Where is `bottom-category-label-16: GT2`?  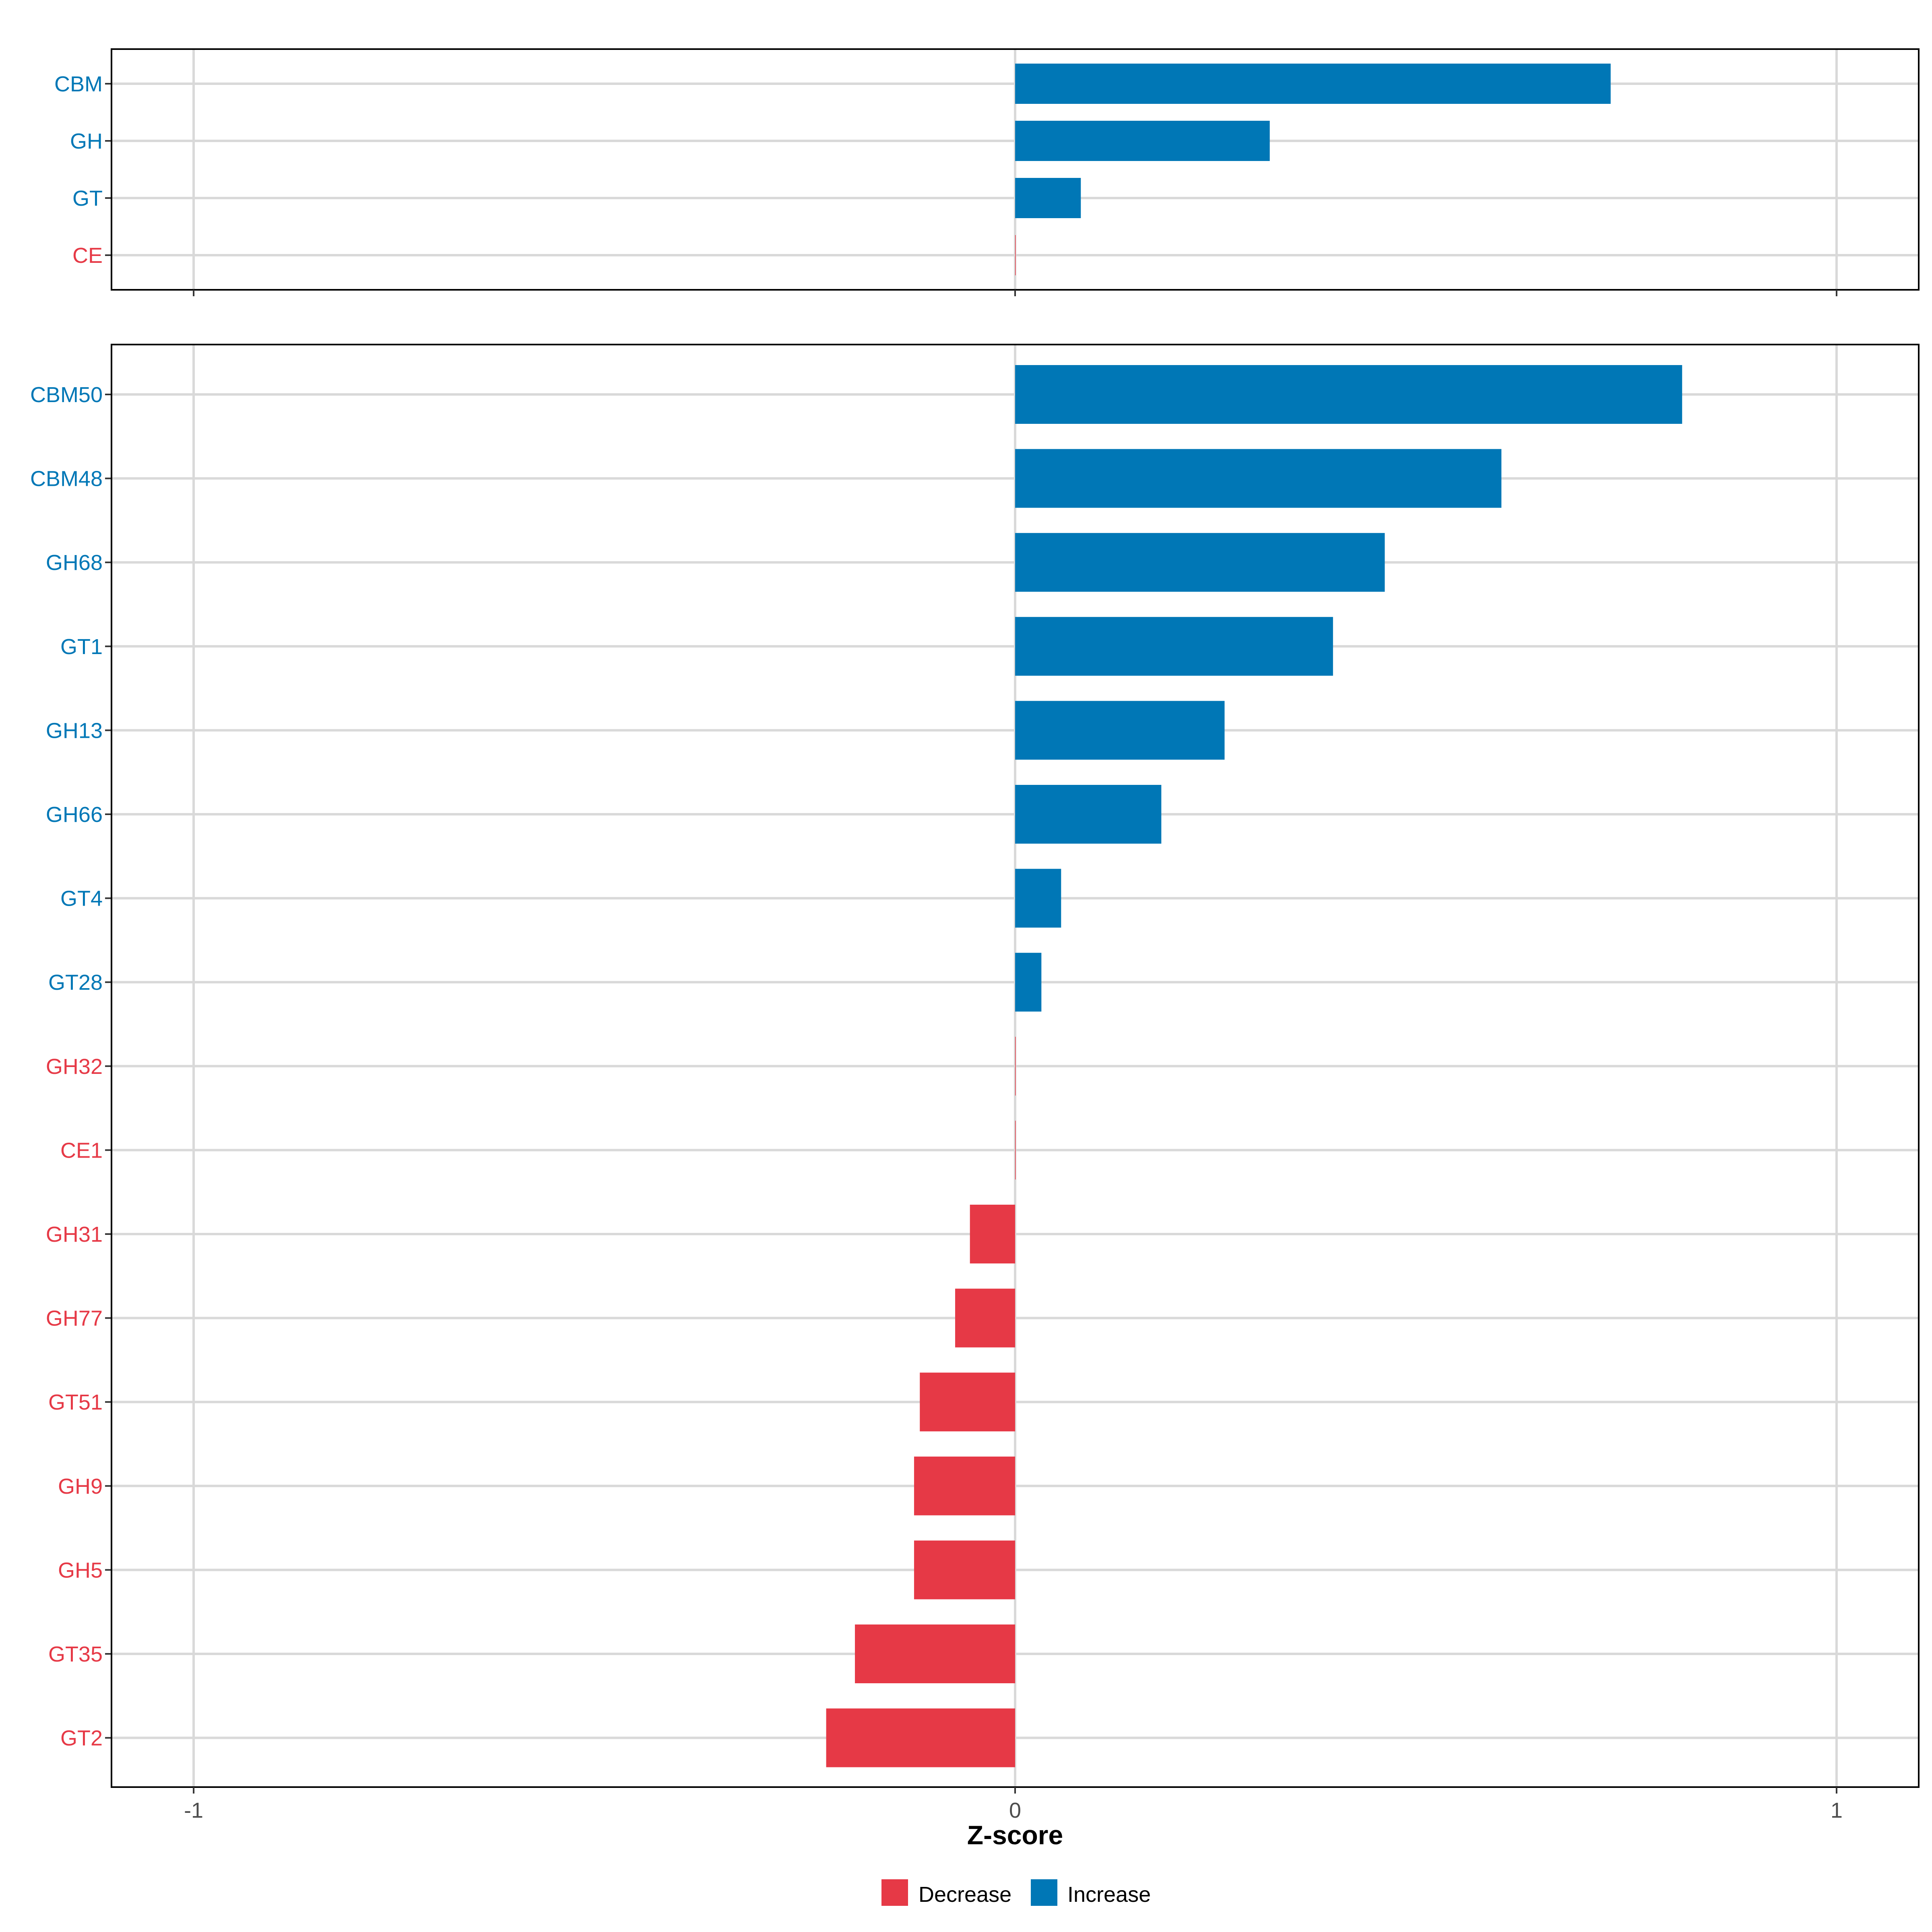
bottom-category-label-16: GT2 is located at coordinates (81, 1738).